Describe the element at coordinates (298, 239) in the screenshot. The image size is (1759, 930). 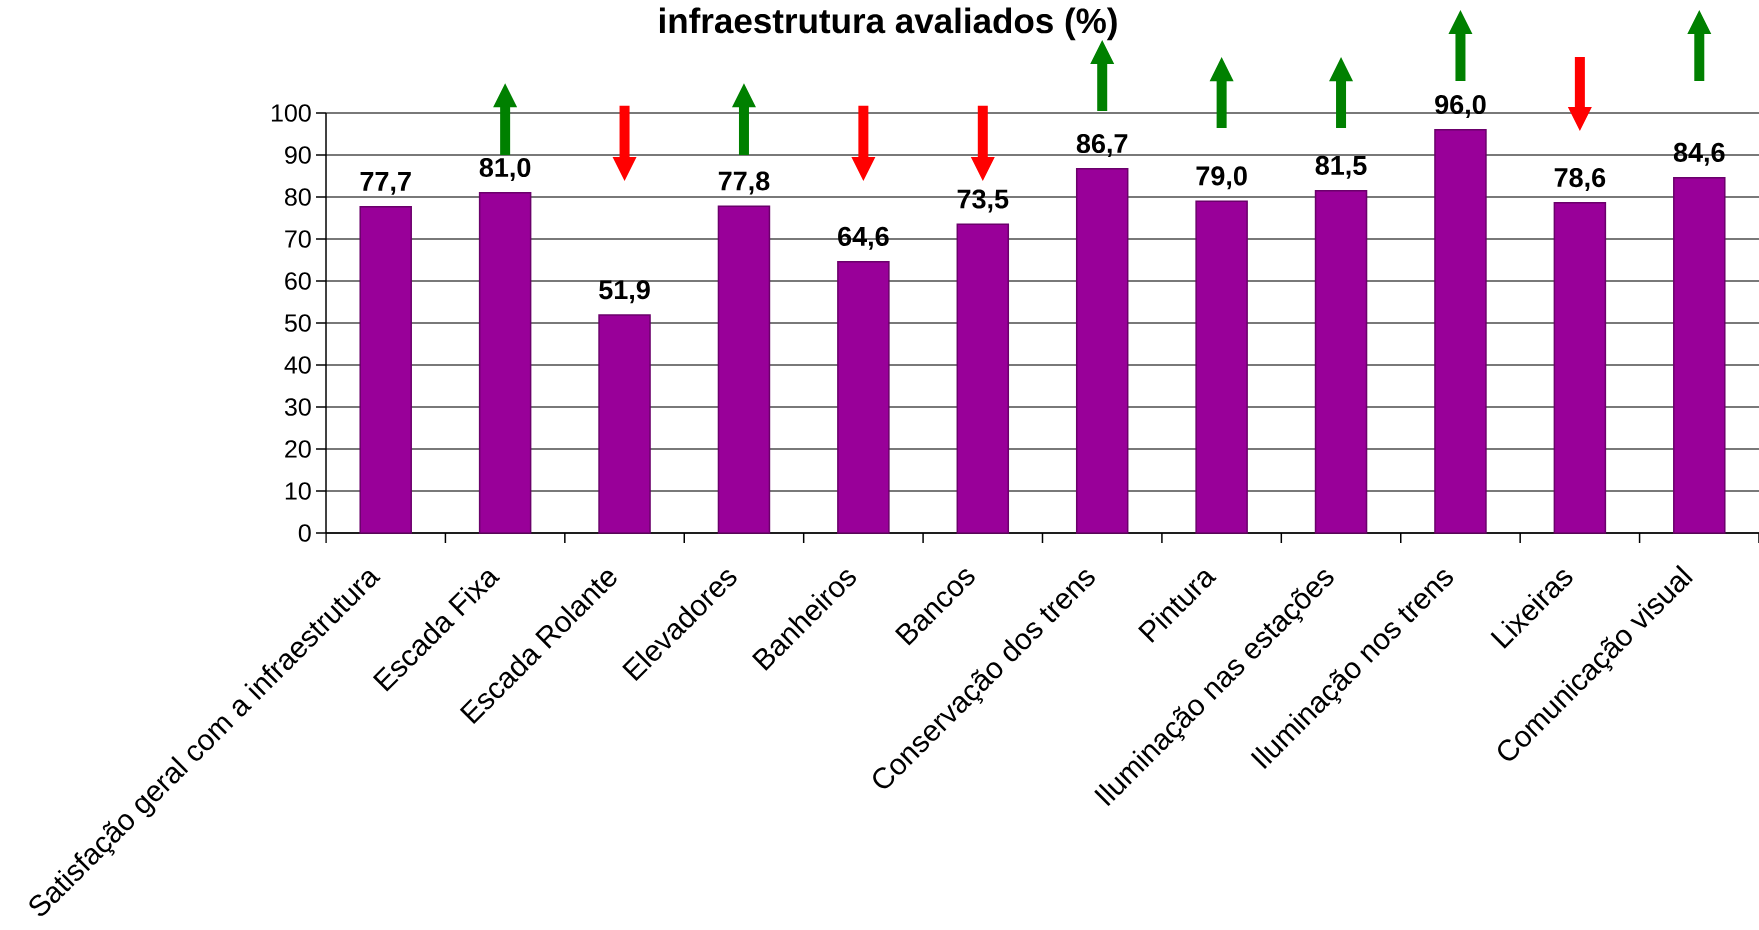
I see `y-tick-label: 70` at that location.